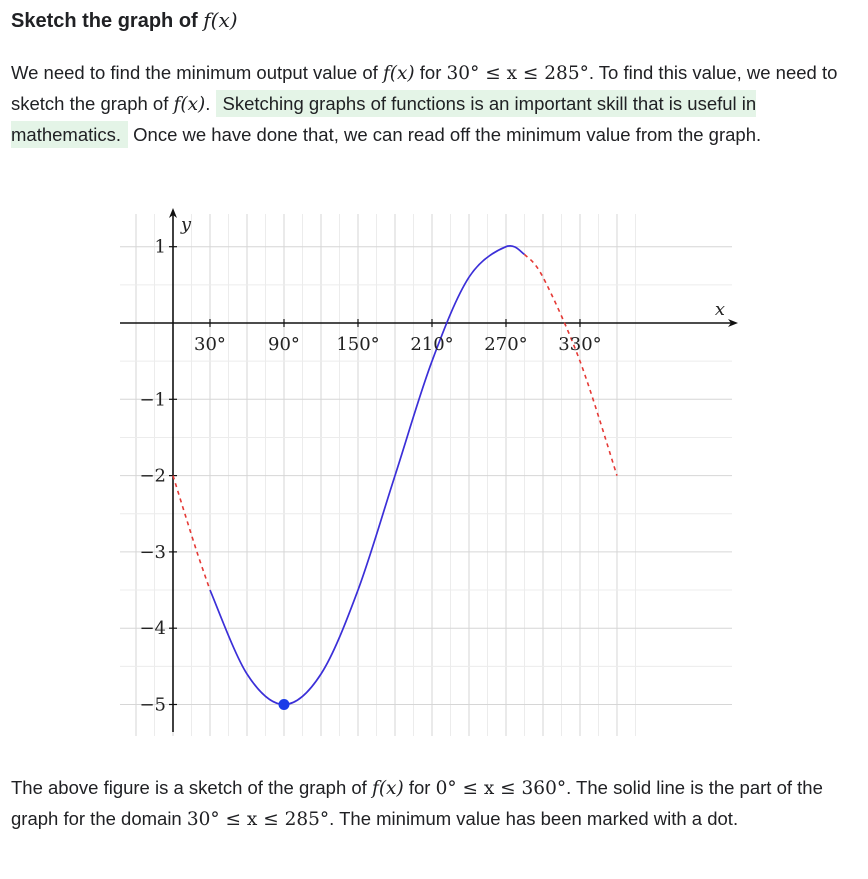  I want to click on x-tick-label: 270°, so click(505, 344).